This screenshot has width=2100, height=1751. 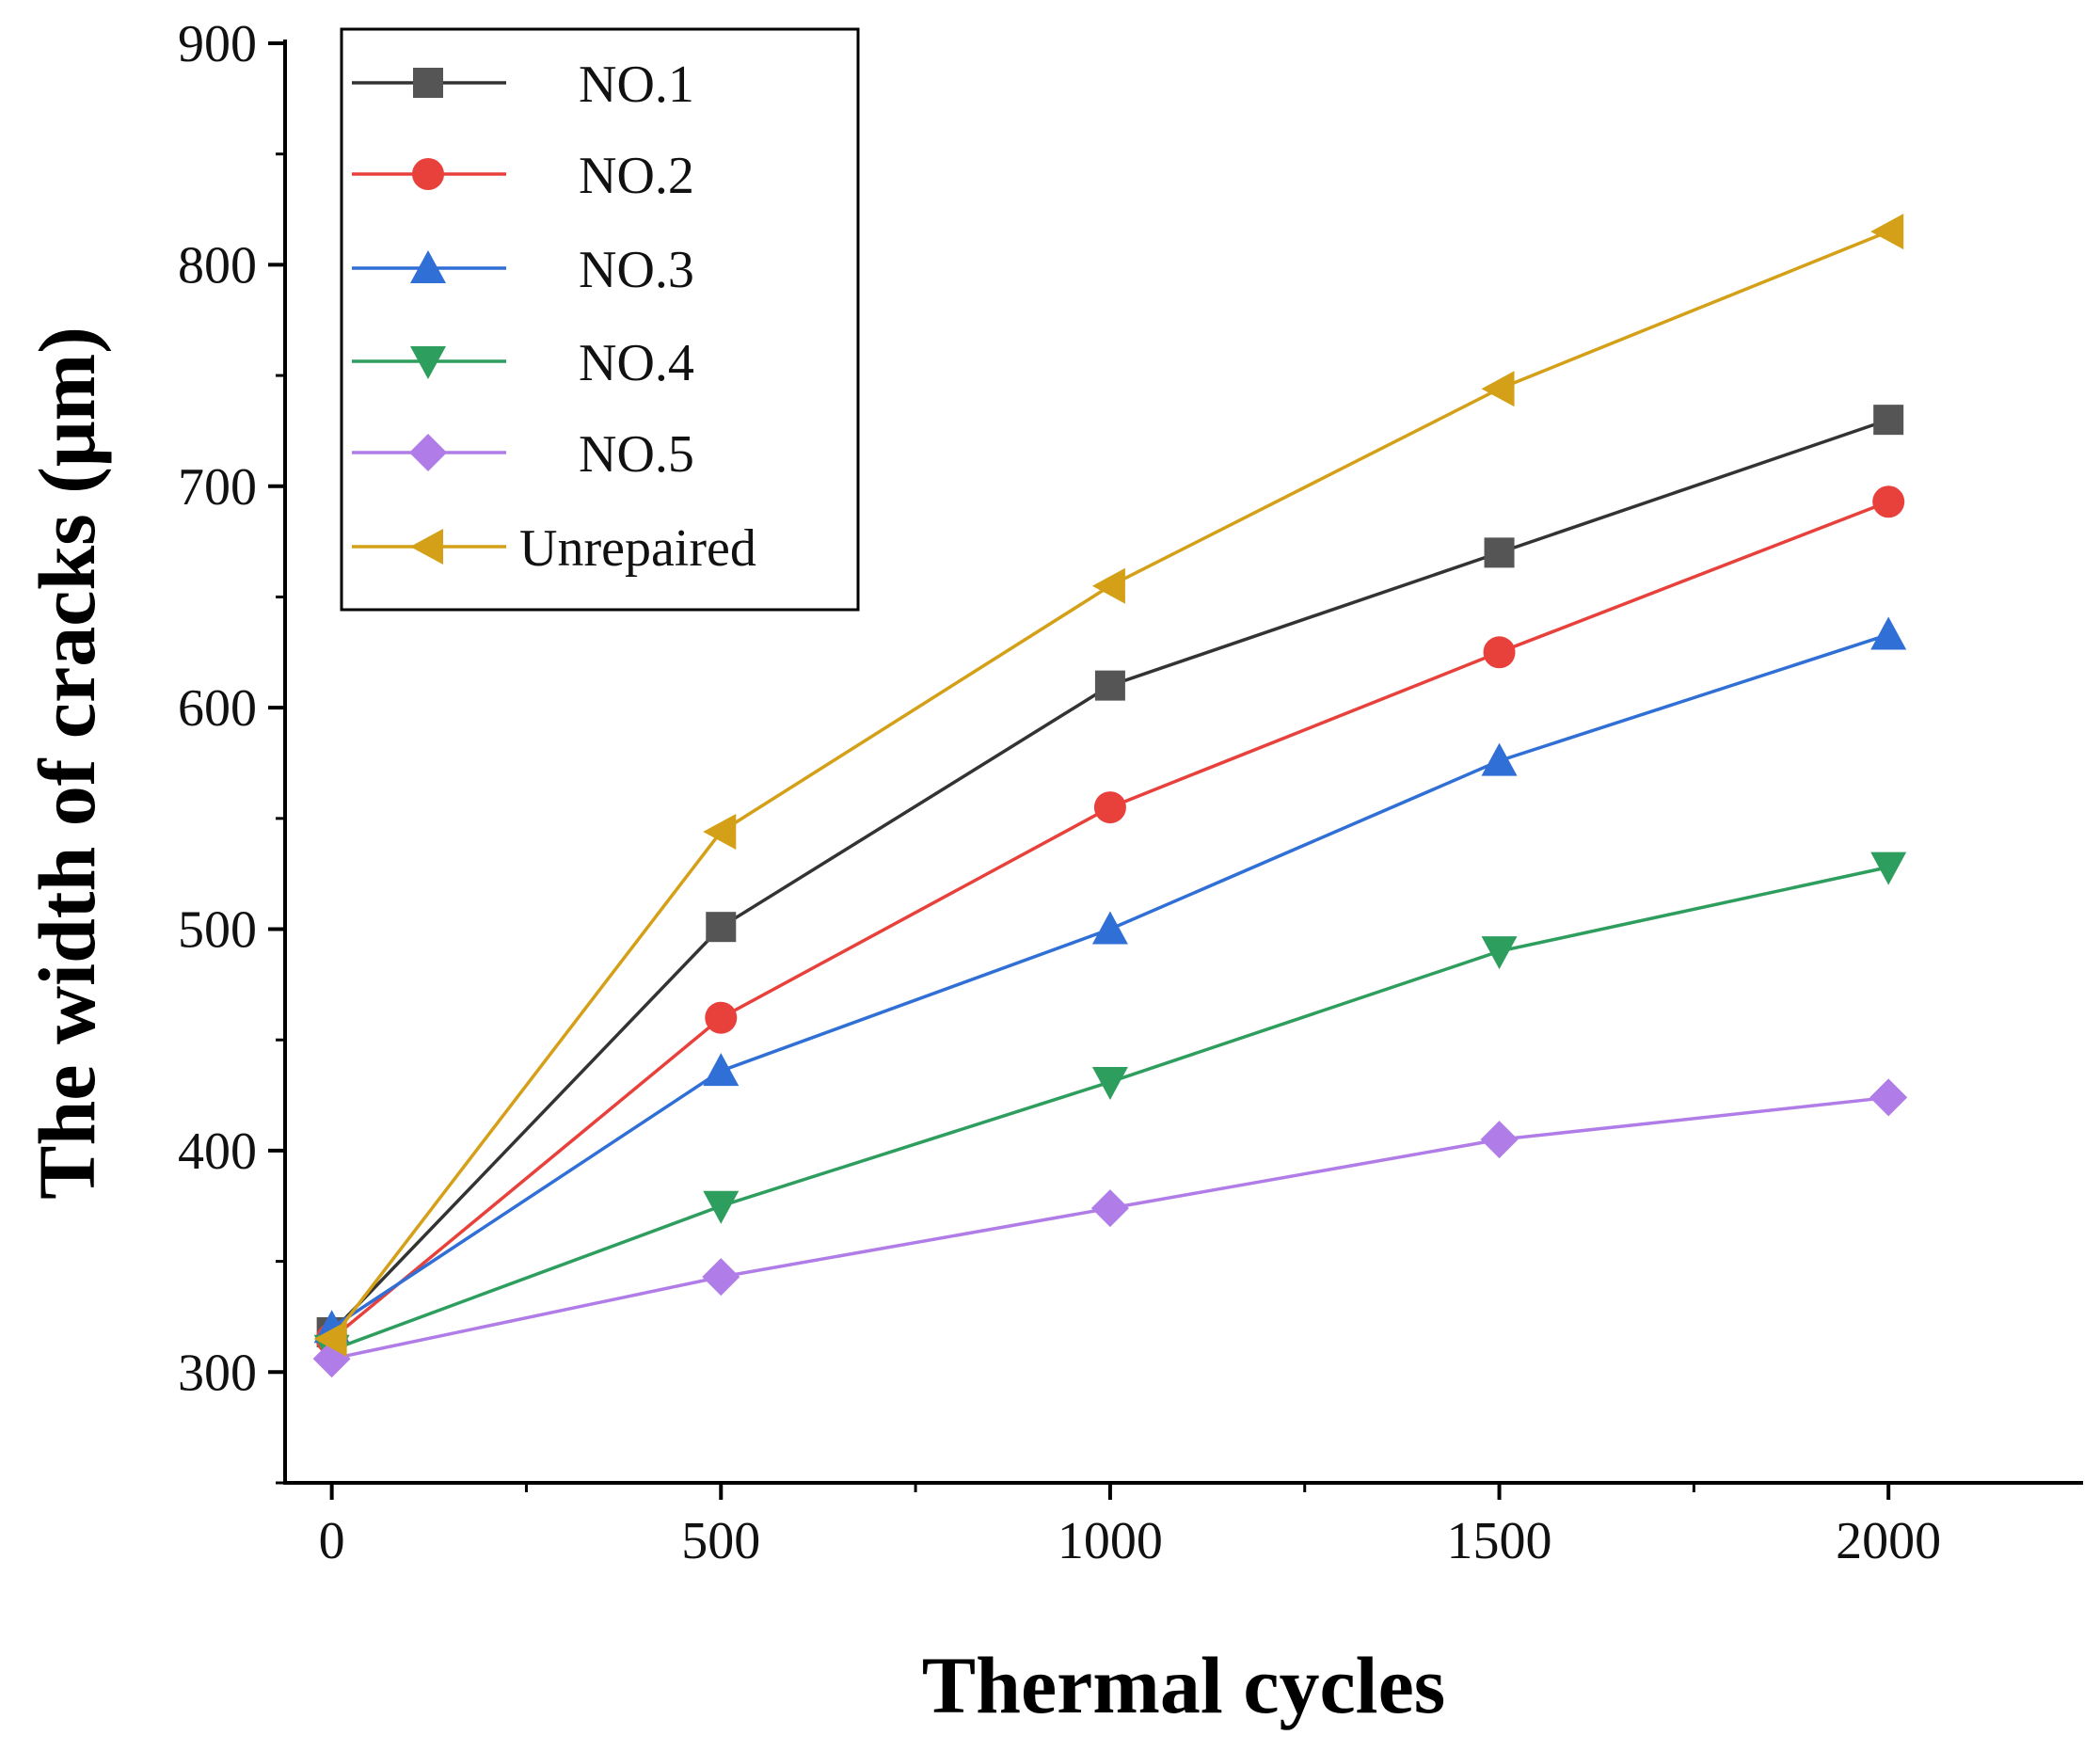 I want to click on y-tick-label: 300, so click(x=218, y=1373).